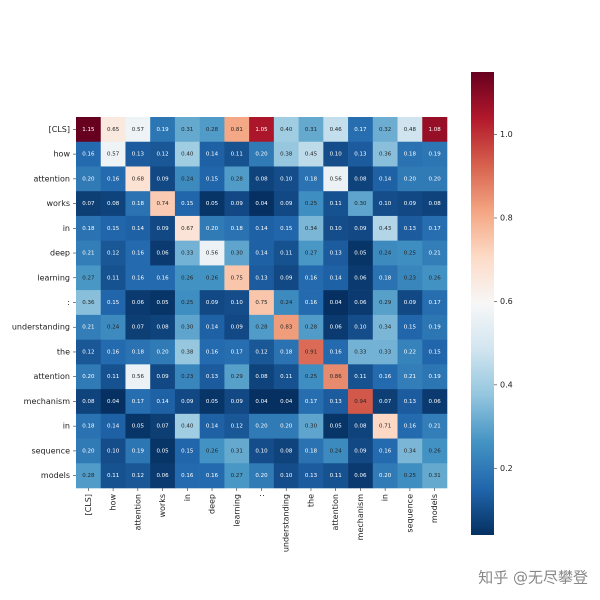  What do you see at coordinates (237, 476) in the screenshot?
I see `cell-label: 0.27` at bounding box center [237, 476].